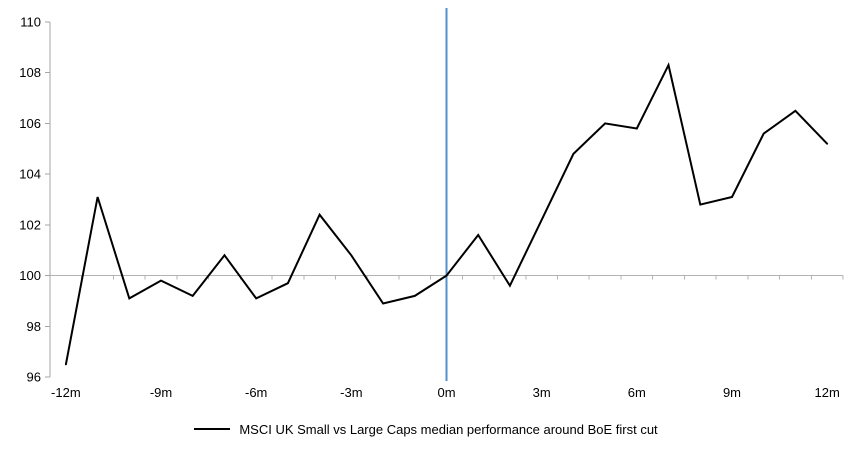  I want to click on y-axis-tick-label: 102, so click(30, 224).